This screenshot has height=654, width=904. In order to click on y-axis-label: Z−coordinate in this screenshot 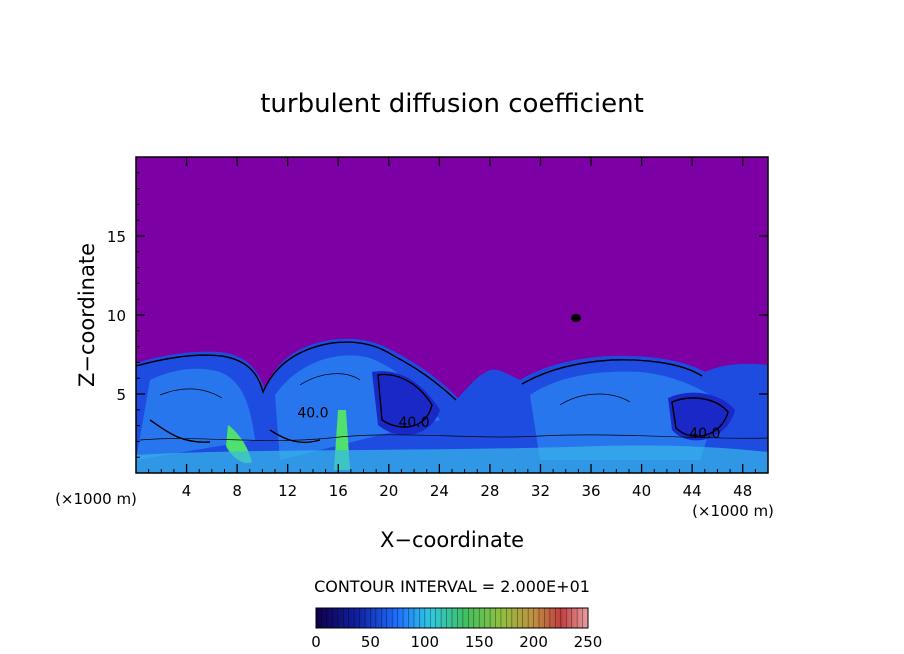, I will do `click(87, 315)`.